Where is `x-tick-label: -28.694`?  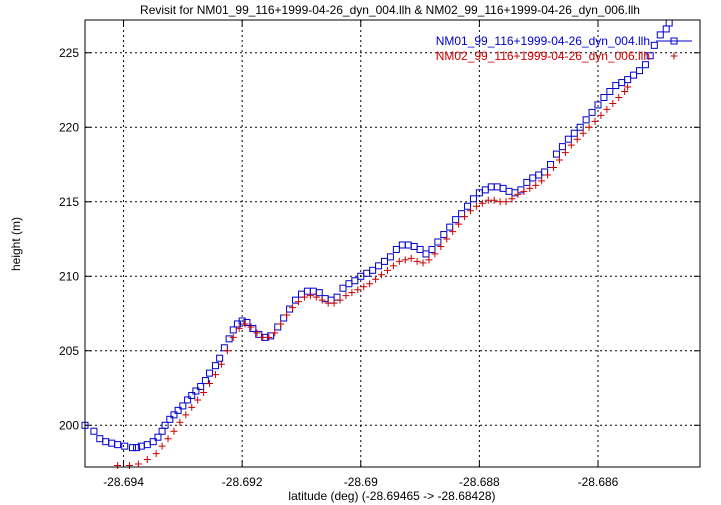 x-tick-label: -28.694 is located at coordinates (123, 482).